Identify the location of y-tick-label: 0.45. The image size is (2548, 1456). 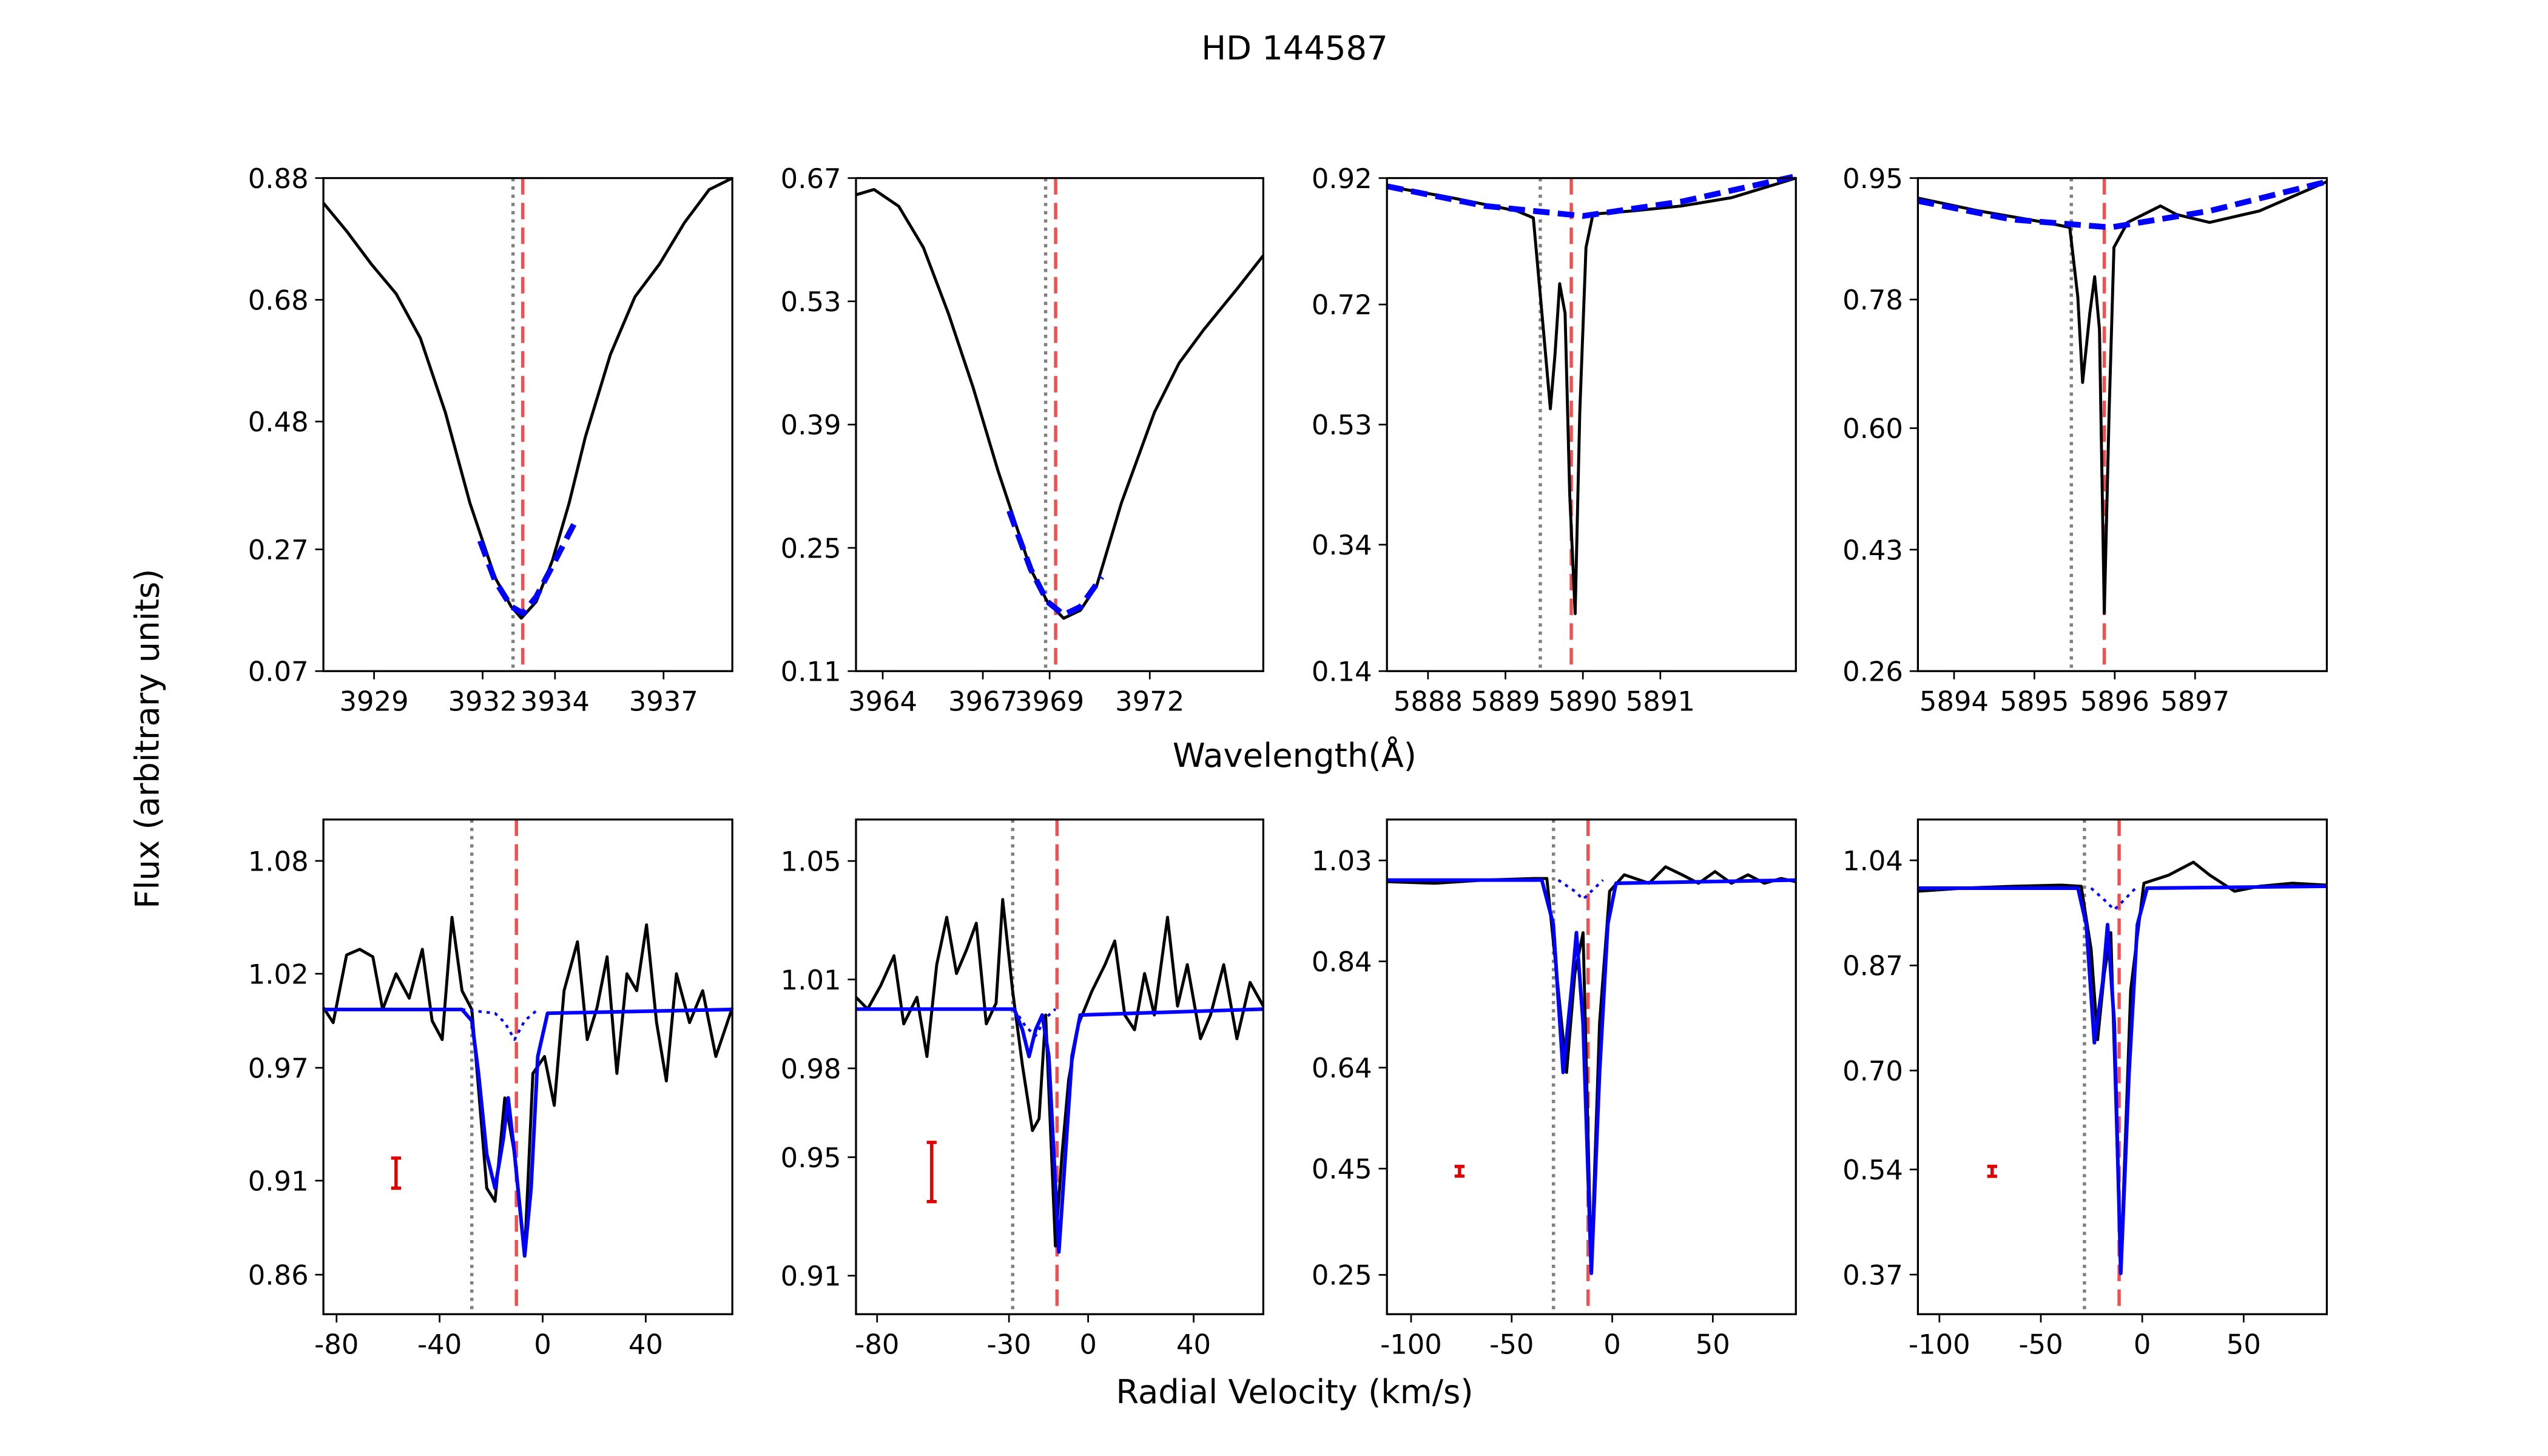
(1342, 1169).